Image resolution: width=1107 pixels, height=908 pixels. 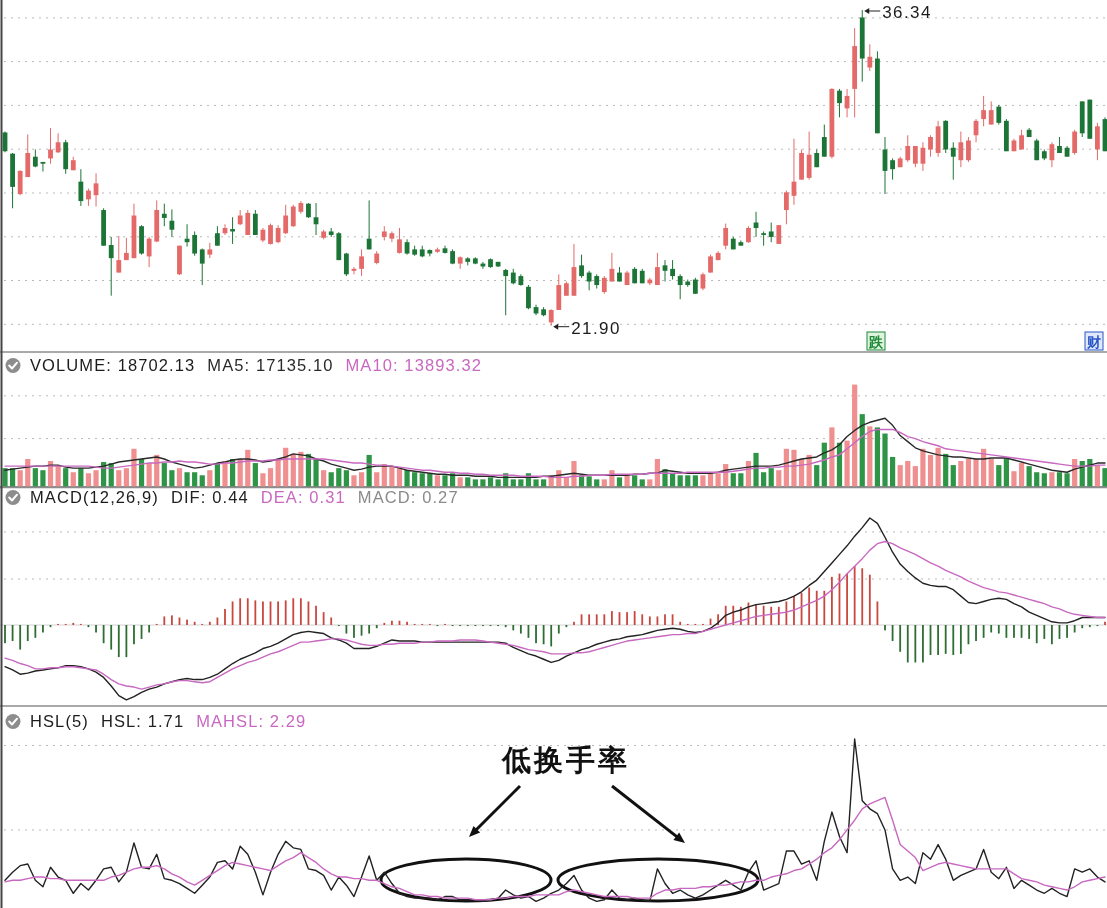 I want to click on text: MACD: 0.27, so click(x=408, y=497).